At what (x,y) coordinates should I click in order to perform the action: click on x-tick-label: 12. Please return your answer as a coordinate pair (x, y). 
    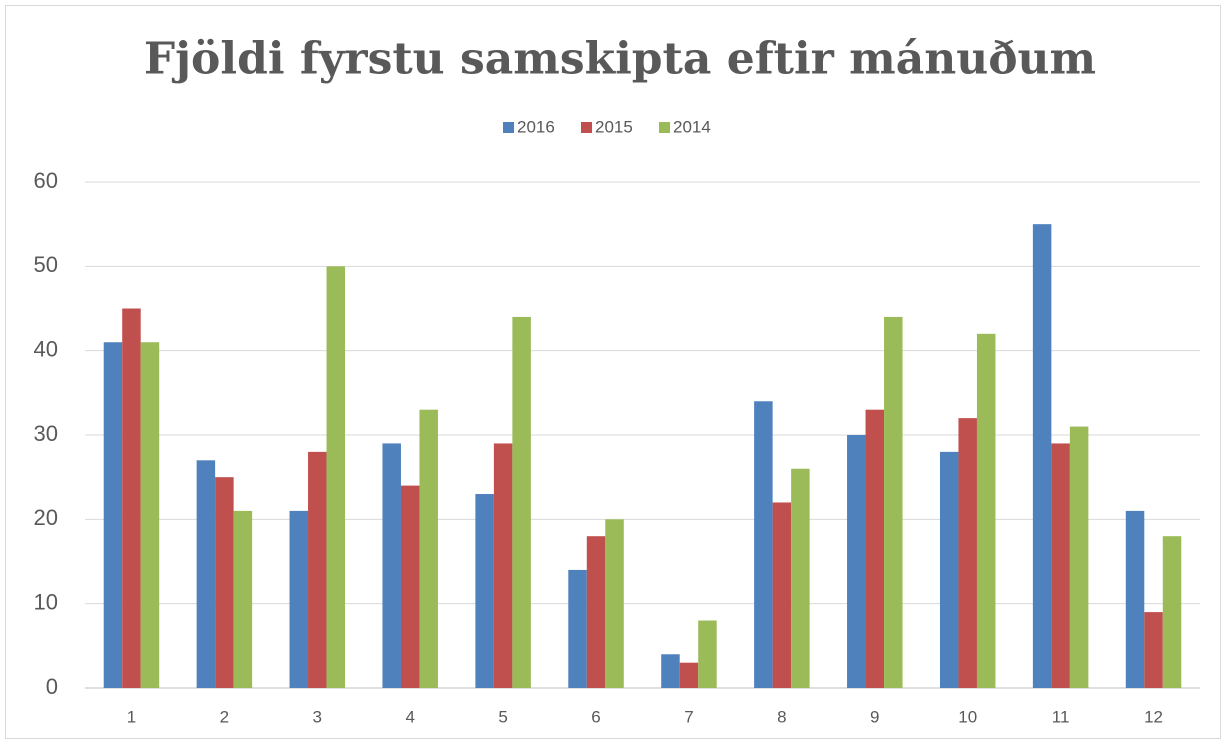
    Looking at the image, I should click on (1153, 716).